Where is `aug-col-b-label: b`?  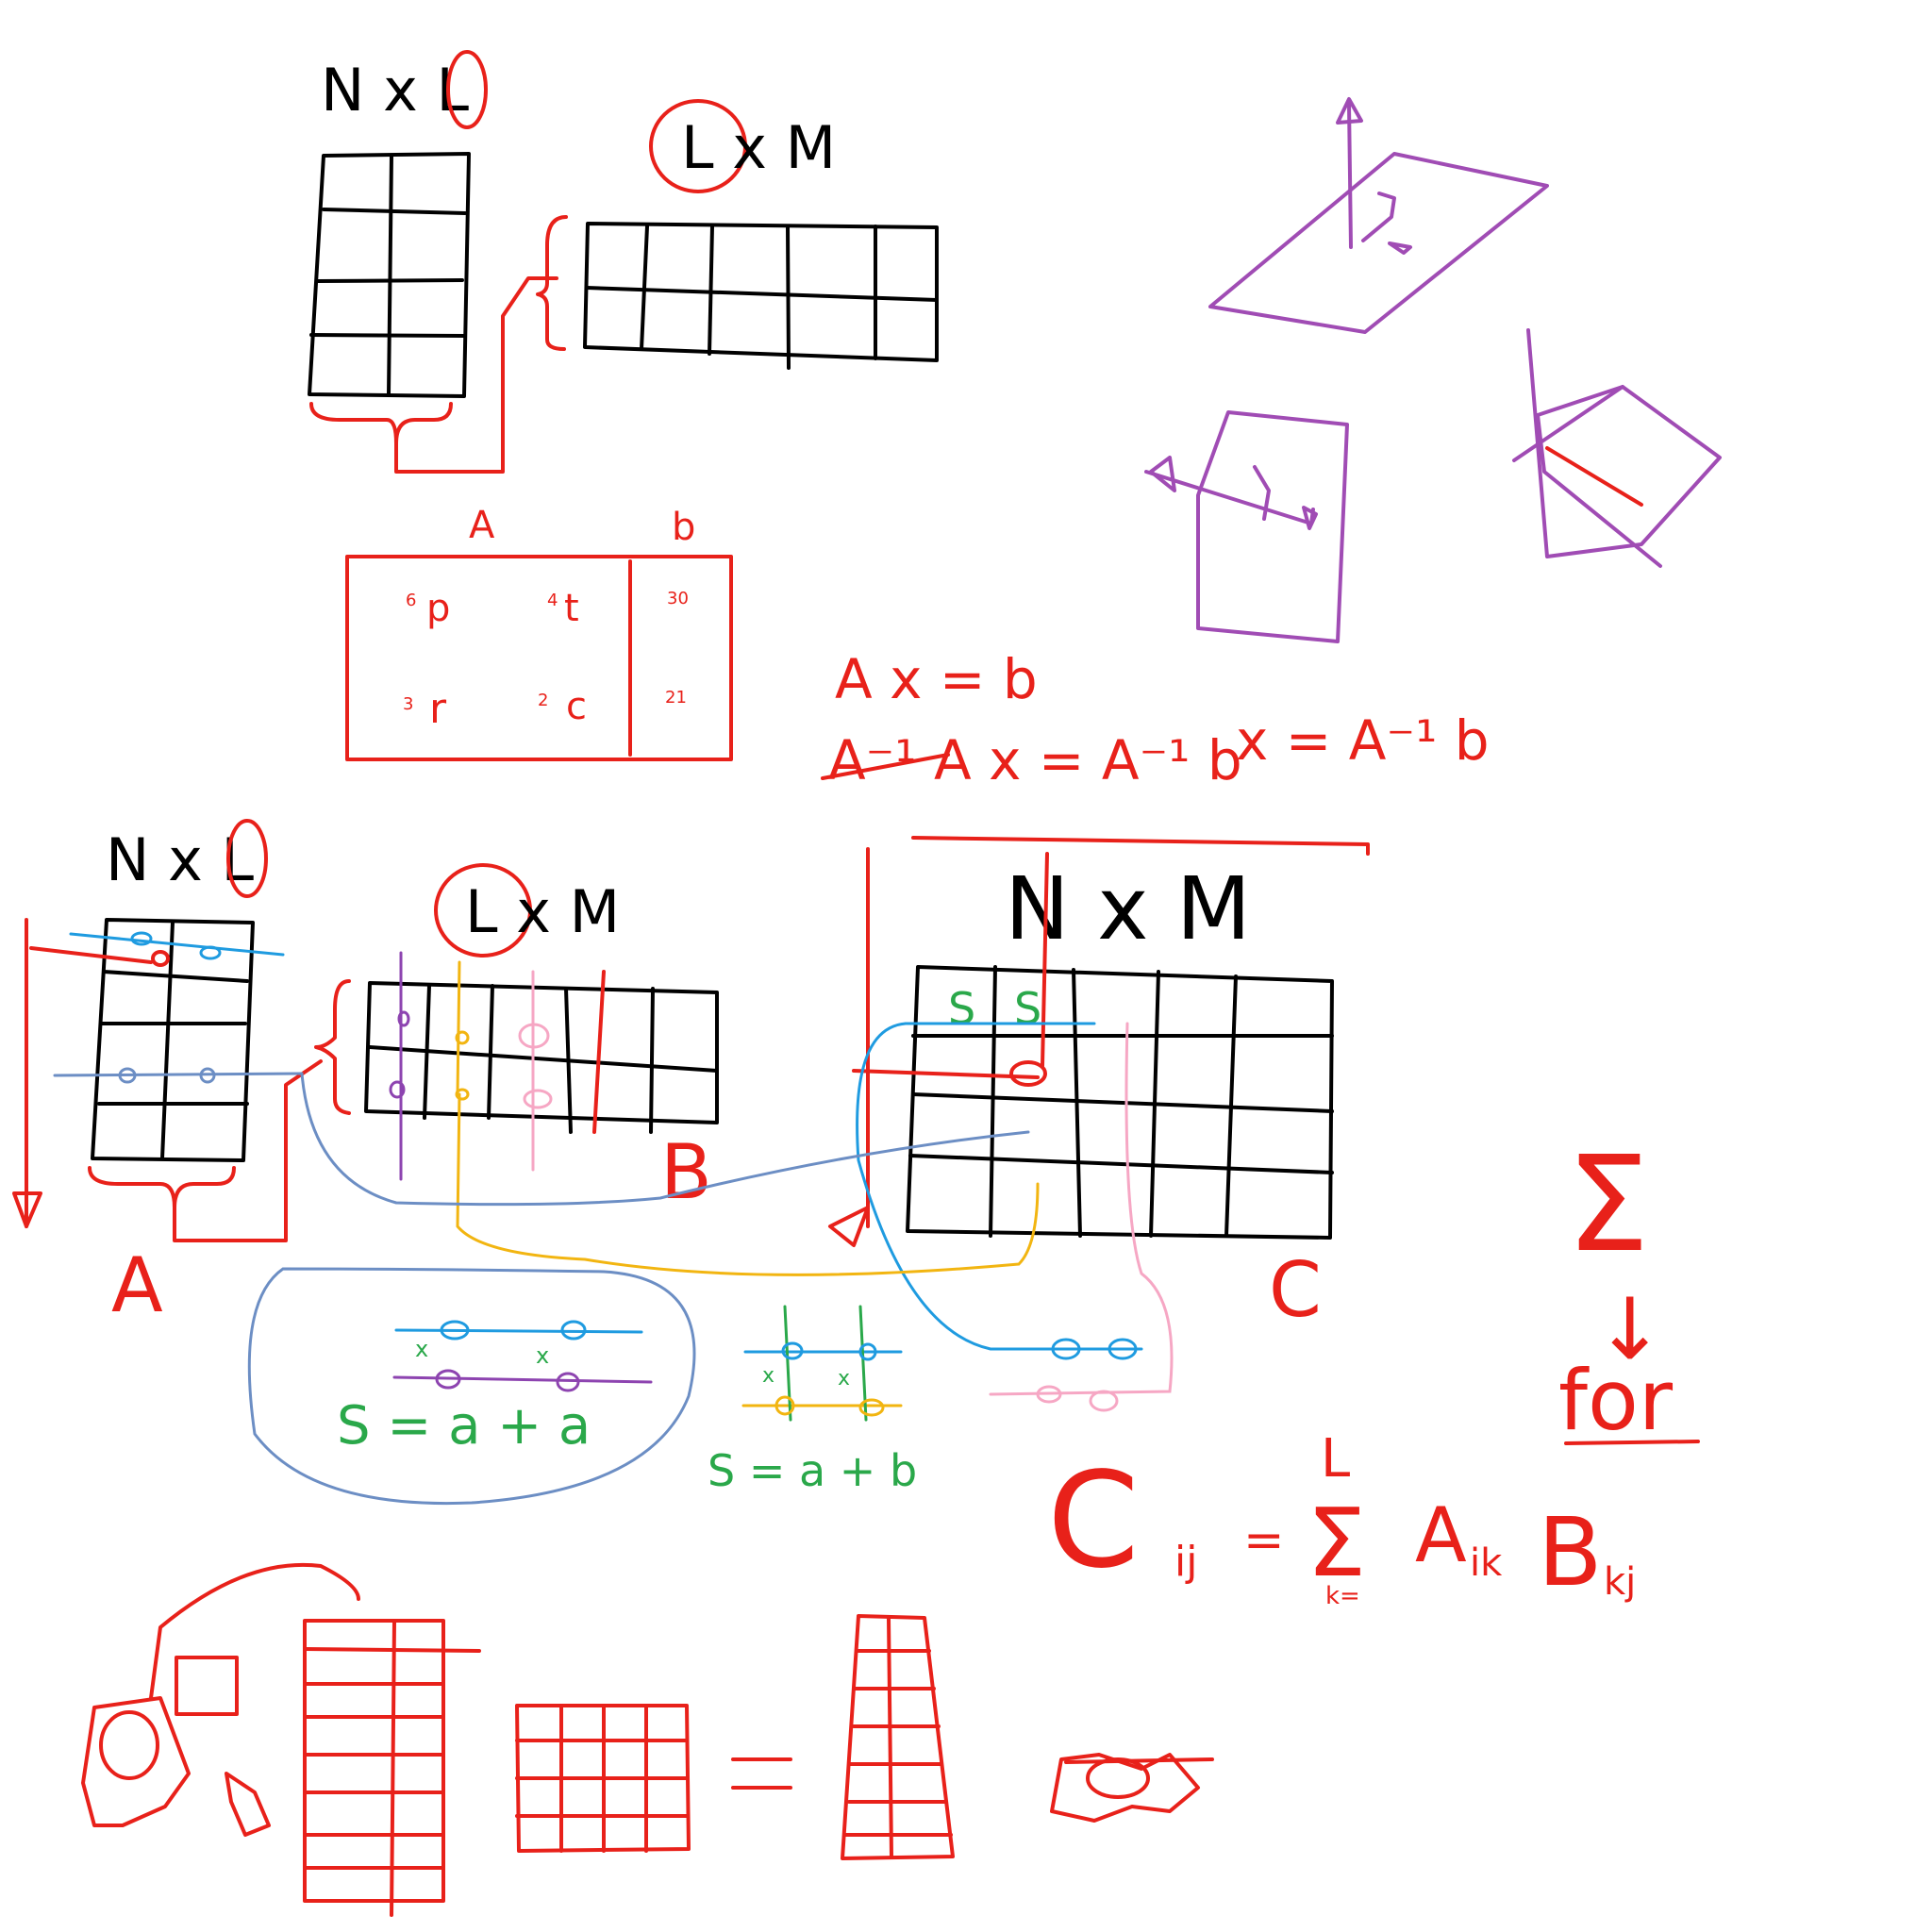
aug-col-b-label: b is located at coordinates (683, 528).